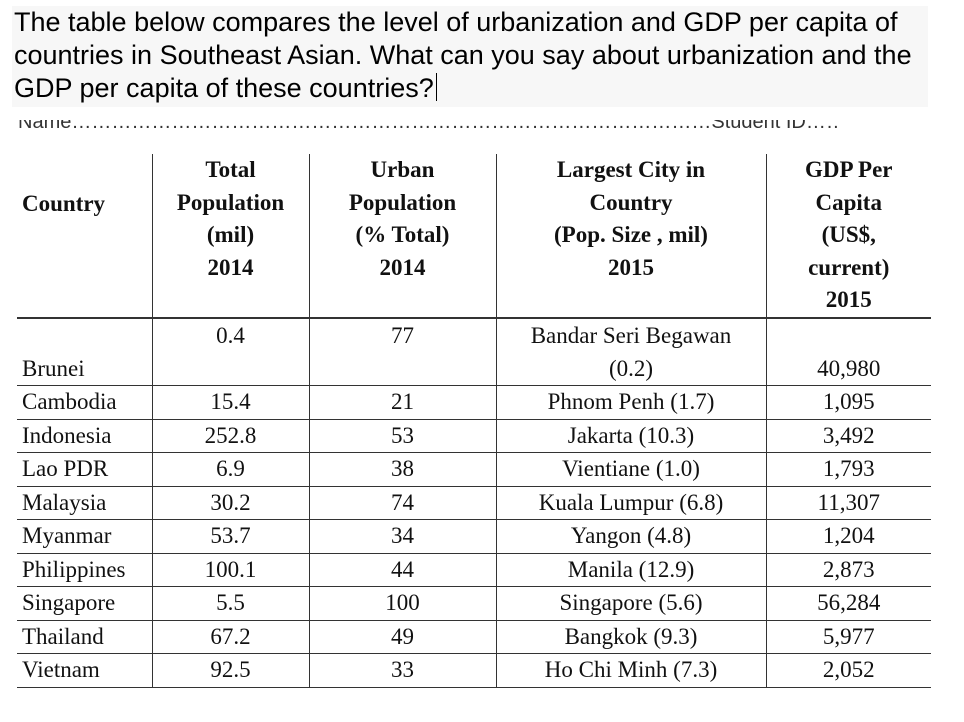 This screenshot has width=964, height=722. What do you see at coordinates (848, 569) in the screenshot?
I see `cell-gdp: 2,873` at bounding box center [848, 569].